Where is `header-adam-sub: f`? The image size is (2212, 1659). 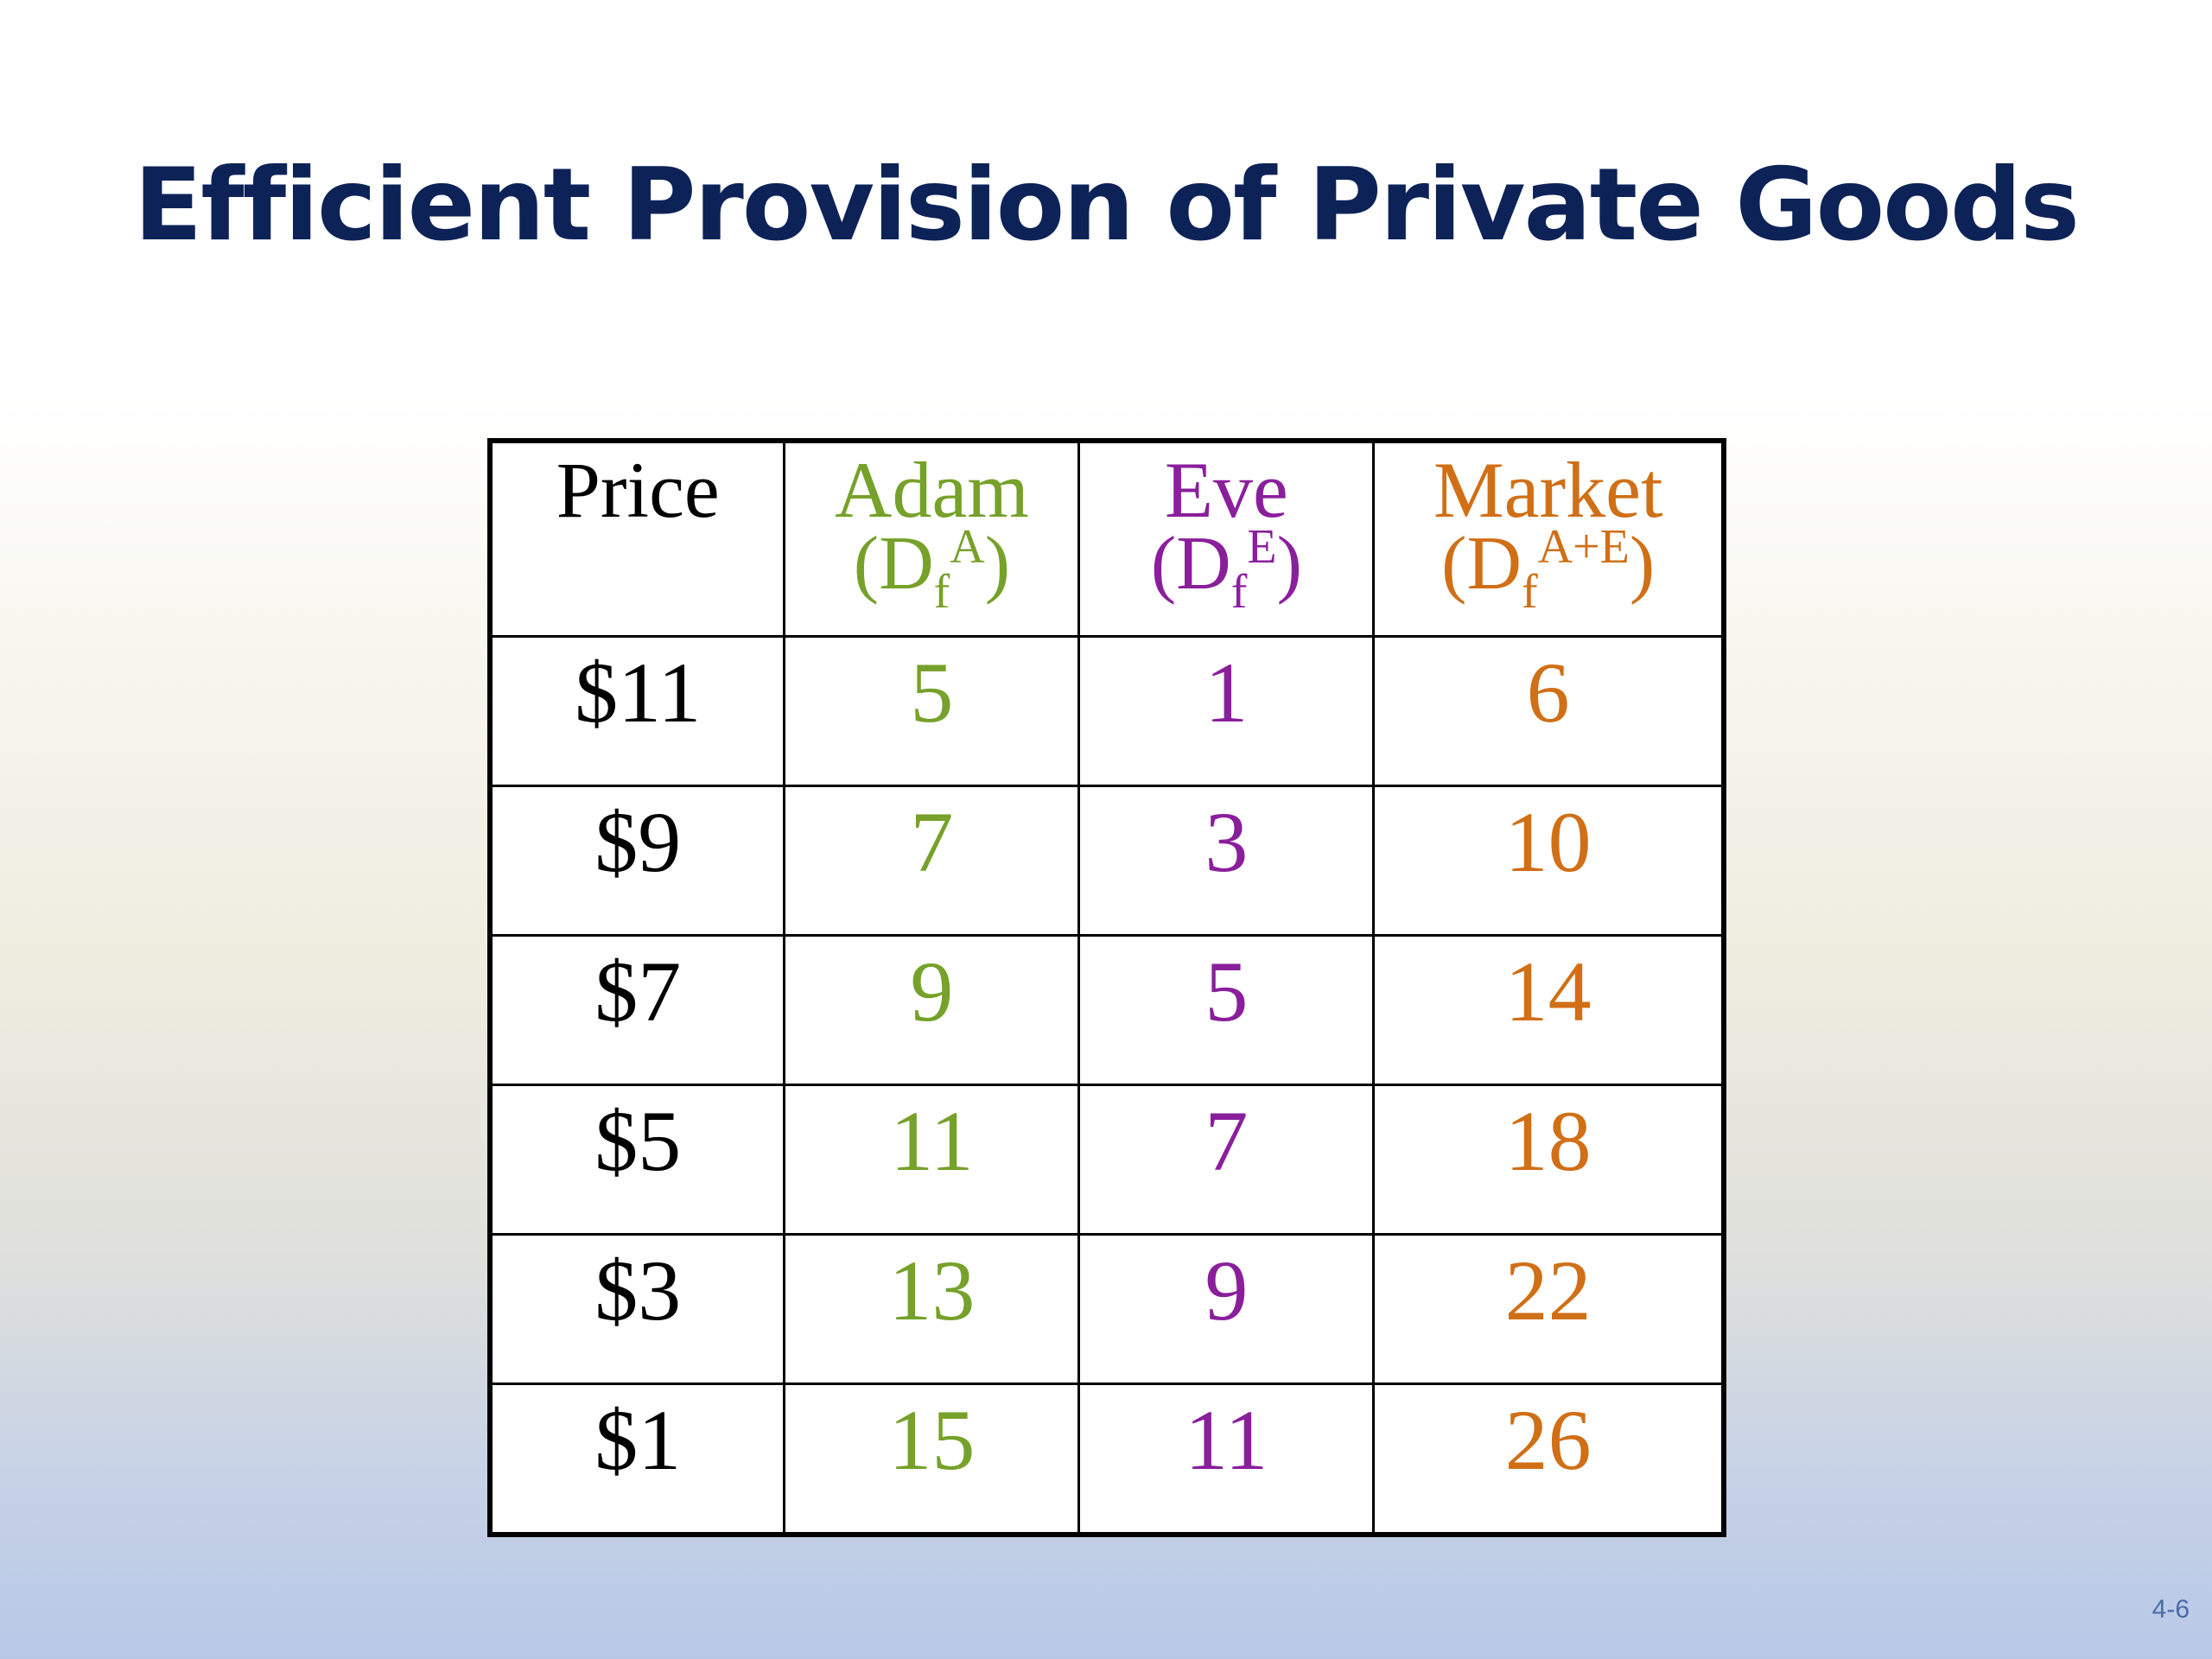
header-adam-sub: f is located at coordinates (941, 592).